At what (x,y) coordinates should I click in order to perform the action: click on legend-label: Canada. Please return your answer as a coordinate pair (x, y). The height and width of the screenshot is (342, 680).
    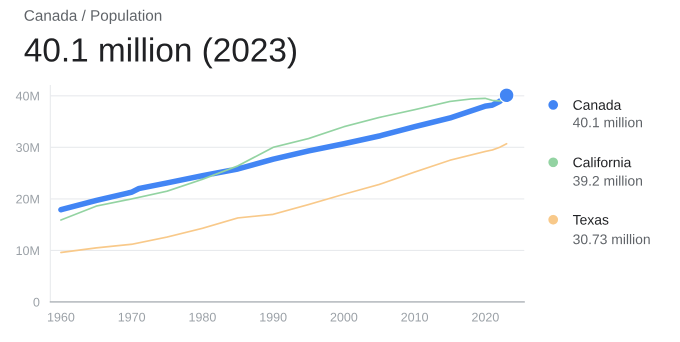
    Looking at the image, I should click on (597, 105).